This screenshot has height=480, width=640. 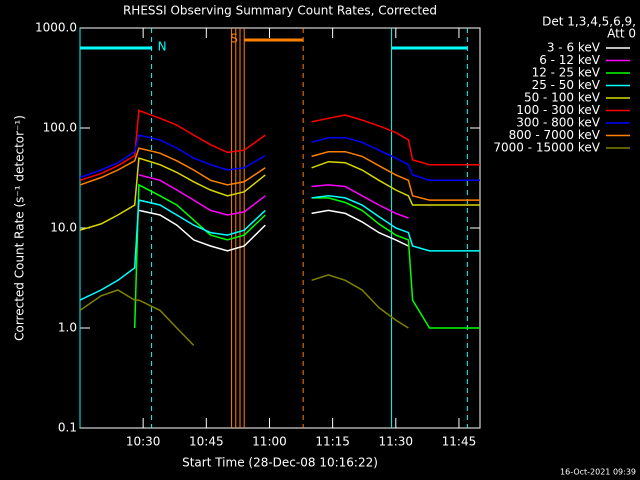 I want to click on x-tick-label: 10:45, so click(x=206, y=442).